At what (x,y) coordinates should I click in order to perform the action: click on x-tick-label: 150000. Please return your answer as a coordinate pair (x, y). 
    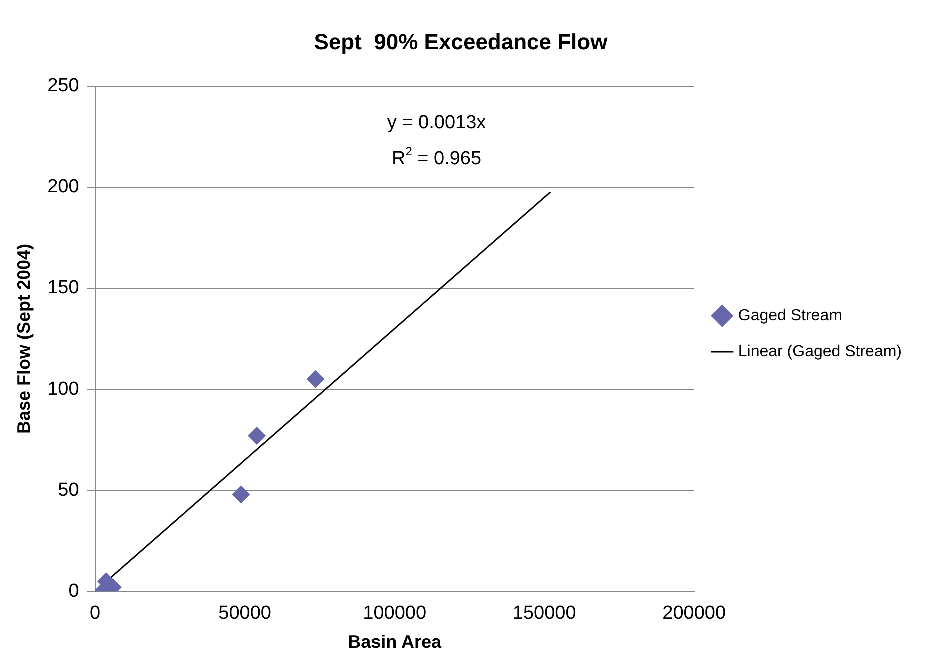
    Looking at the image, I should click on (544, 613).